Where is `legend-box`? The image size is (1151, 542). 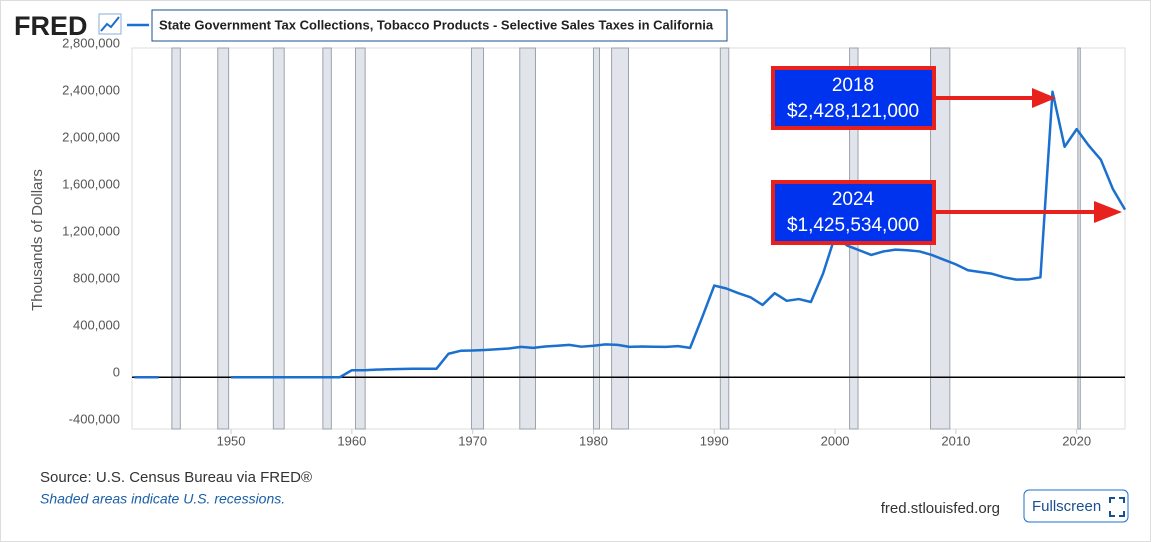
legend-box is located at coordinates (439, 25).